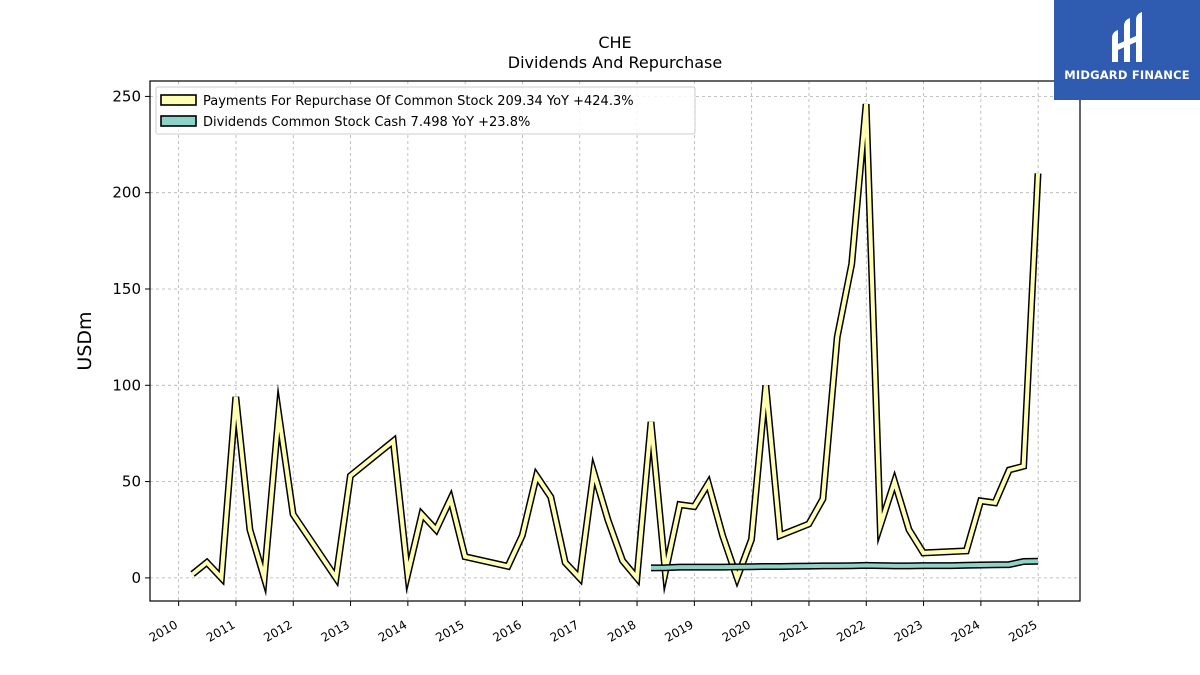 The height and width of the screenshot is (675, 1200). I want to click on y-axis: 0 50 100 150 200 250, so click(131, 337).